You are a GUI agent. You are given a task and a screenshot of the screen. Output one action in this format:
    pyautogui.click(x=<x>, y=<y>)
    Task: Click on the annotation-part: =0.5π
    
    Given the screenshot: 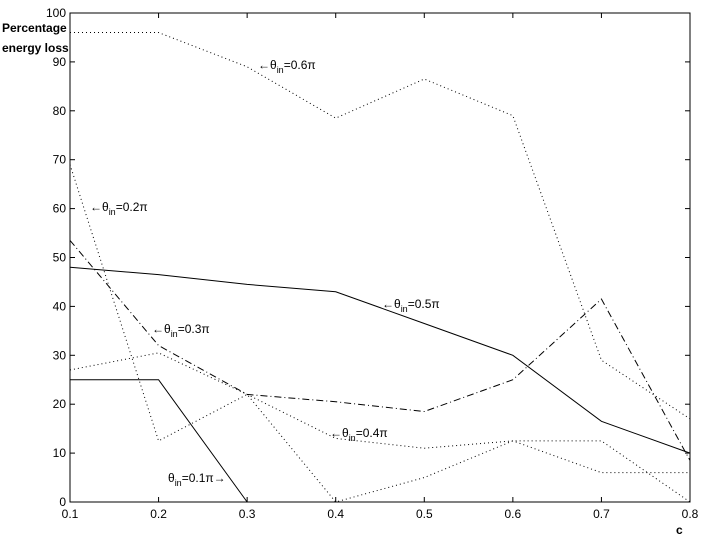 What is the action you would take?
    pyautogui.click(x=424, y=304)
    